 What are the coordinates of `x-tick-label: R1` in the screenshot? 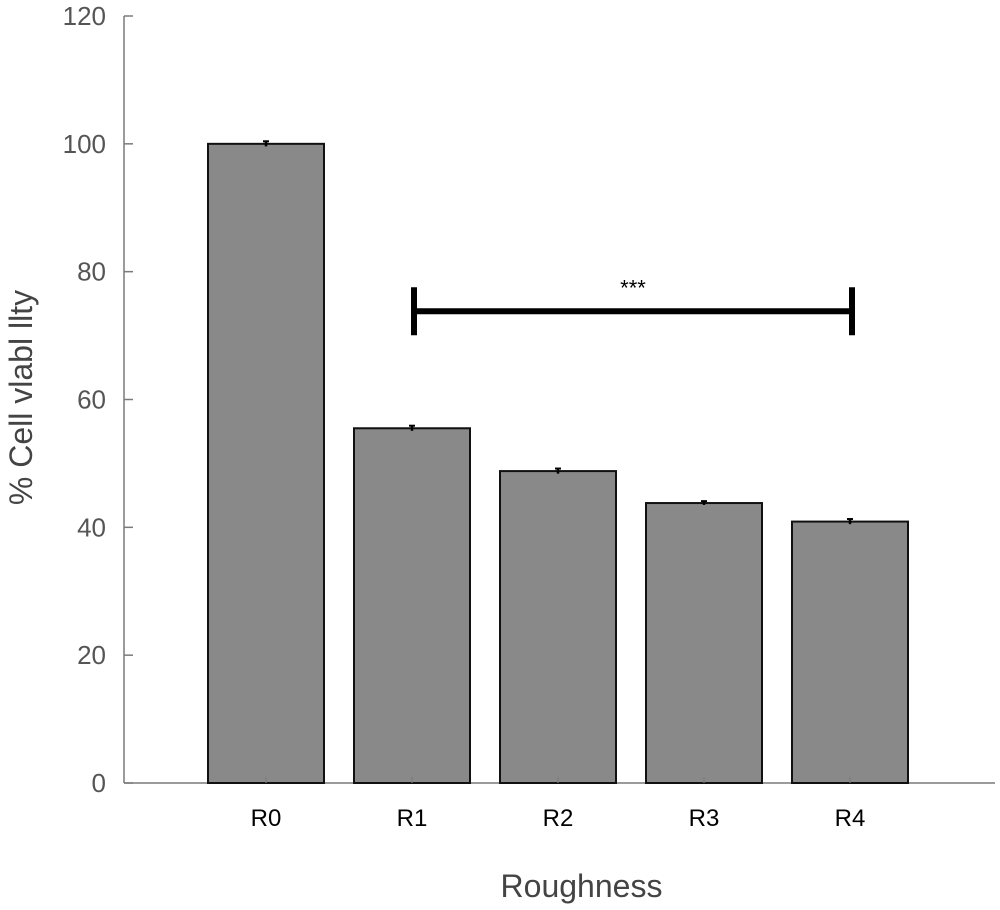 It's located at (412, 818).